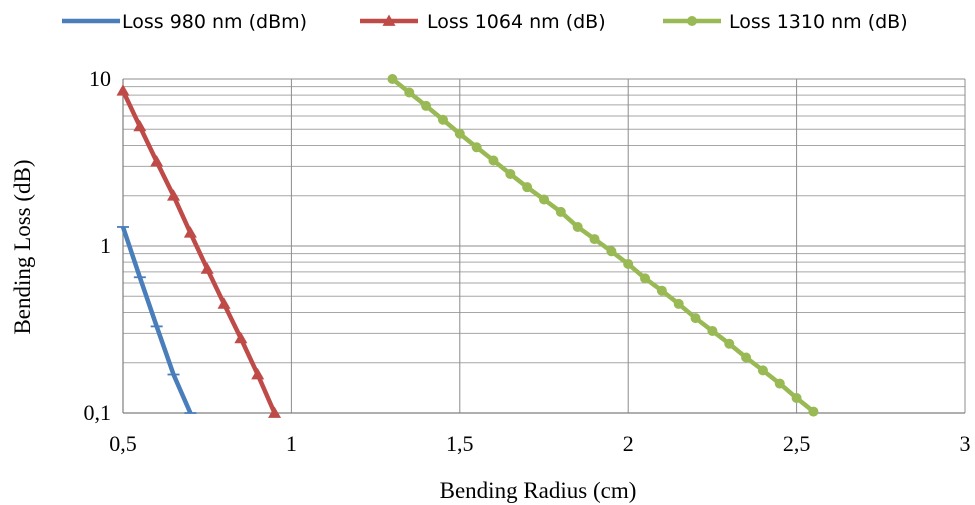  What do you see at coordinates (100, 78) in the screenshot?
I see `y-tick-label: 10` at bounding box center [100, 78].